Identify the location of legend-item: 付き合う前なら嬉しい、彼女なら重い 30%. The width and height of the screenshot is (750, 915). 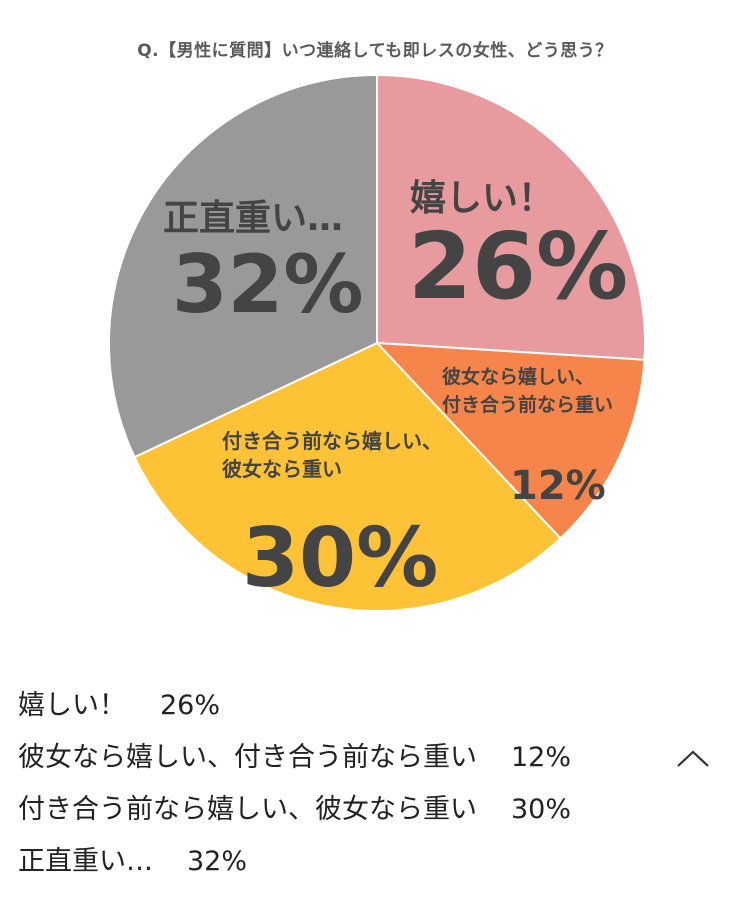
(294, 810).